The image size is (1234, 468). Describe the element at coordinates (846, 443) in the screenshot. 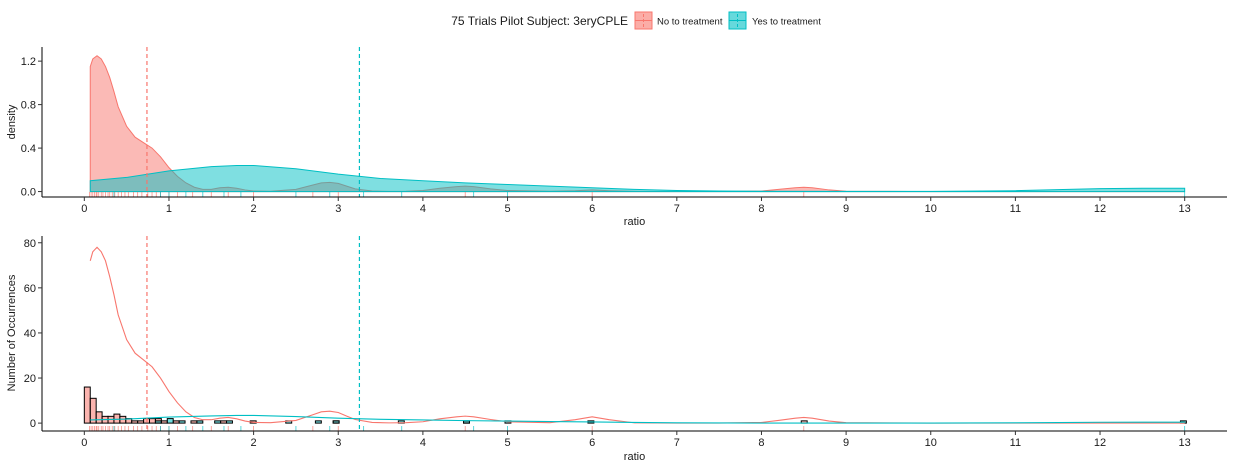

I see `histogram-x-tick-label-9: 9` at that location.